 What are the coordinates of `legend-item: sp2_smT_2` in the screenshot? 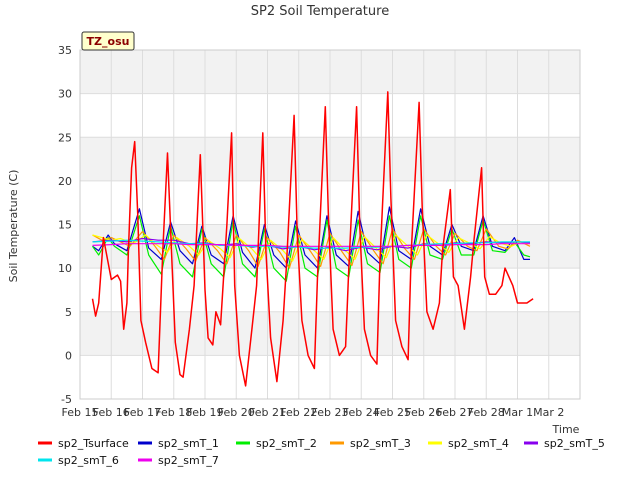 It's located at (276, 443).